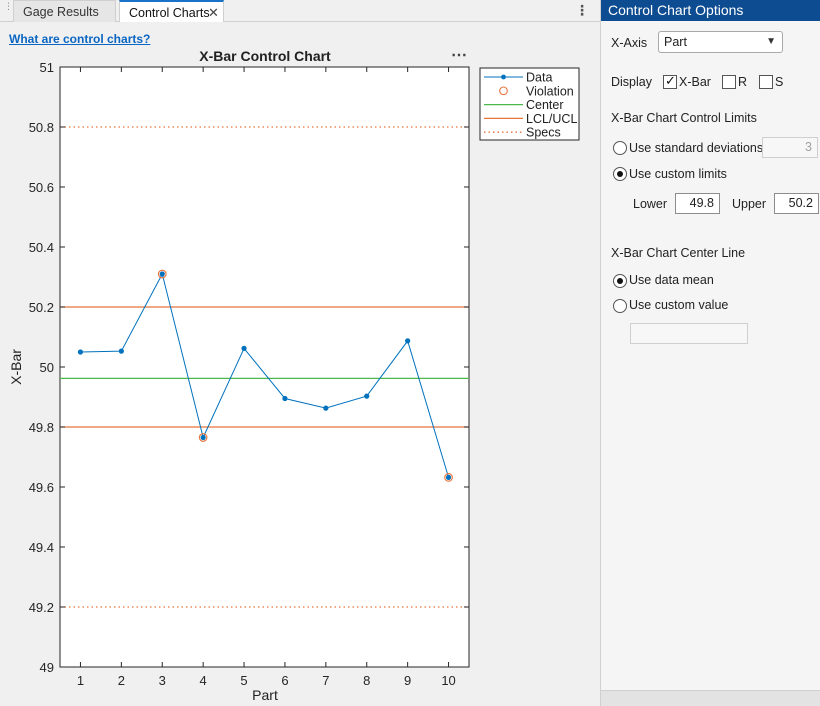 Image resolution: width=820 pixels, height=706 pixels. Describe the element at coordinates (41, 547) in the screenshot. I see `y-tick-label: 49.4` at that location.